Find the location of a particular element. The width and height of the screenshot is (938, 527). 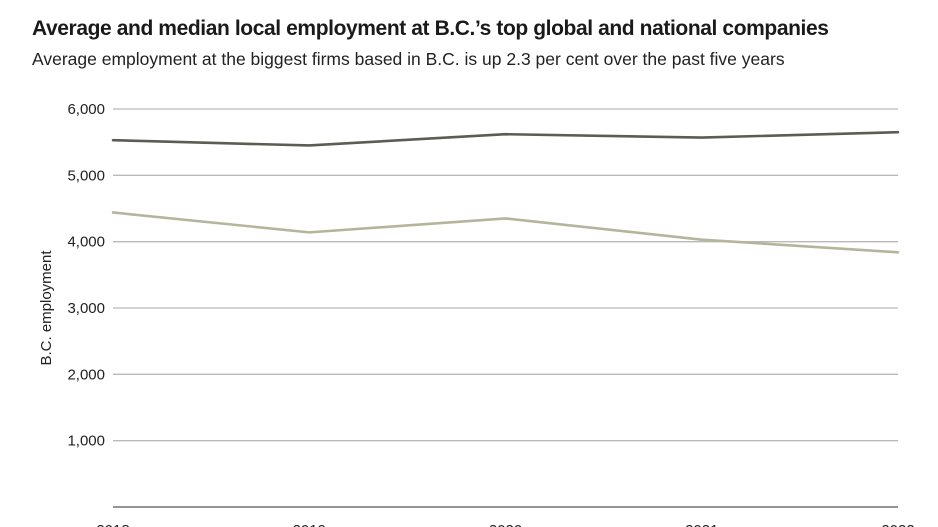

y-tick-label: 2,000 is located at coordinates (86, 374).